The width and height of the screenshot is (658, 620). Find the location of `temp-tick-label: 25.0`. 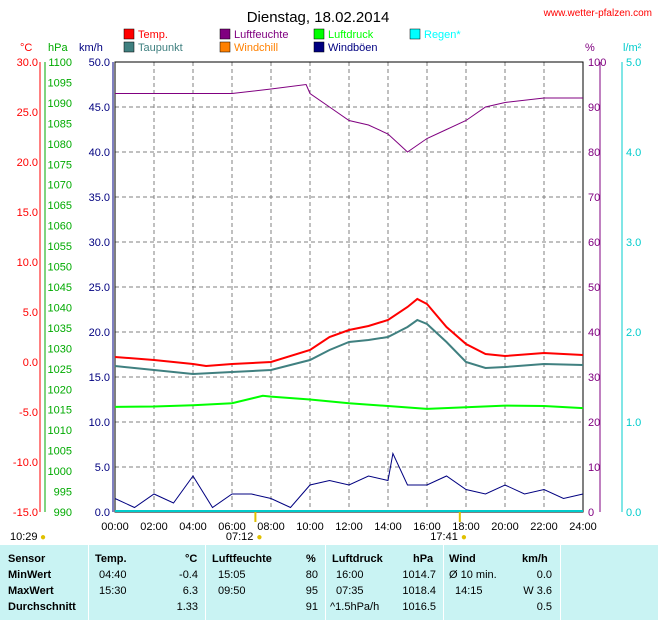

temp-tick-label: 25.0 is located at coordinates (27, 113).